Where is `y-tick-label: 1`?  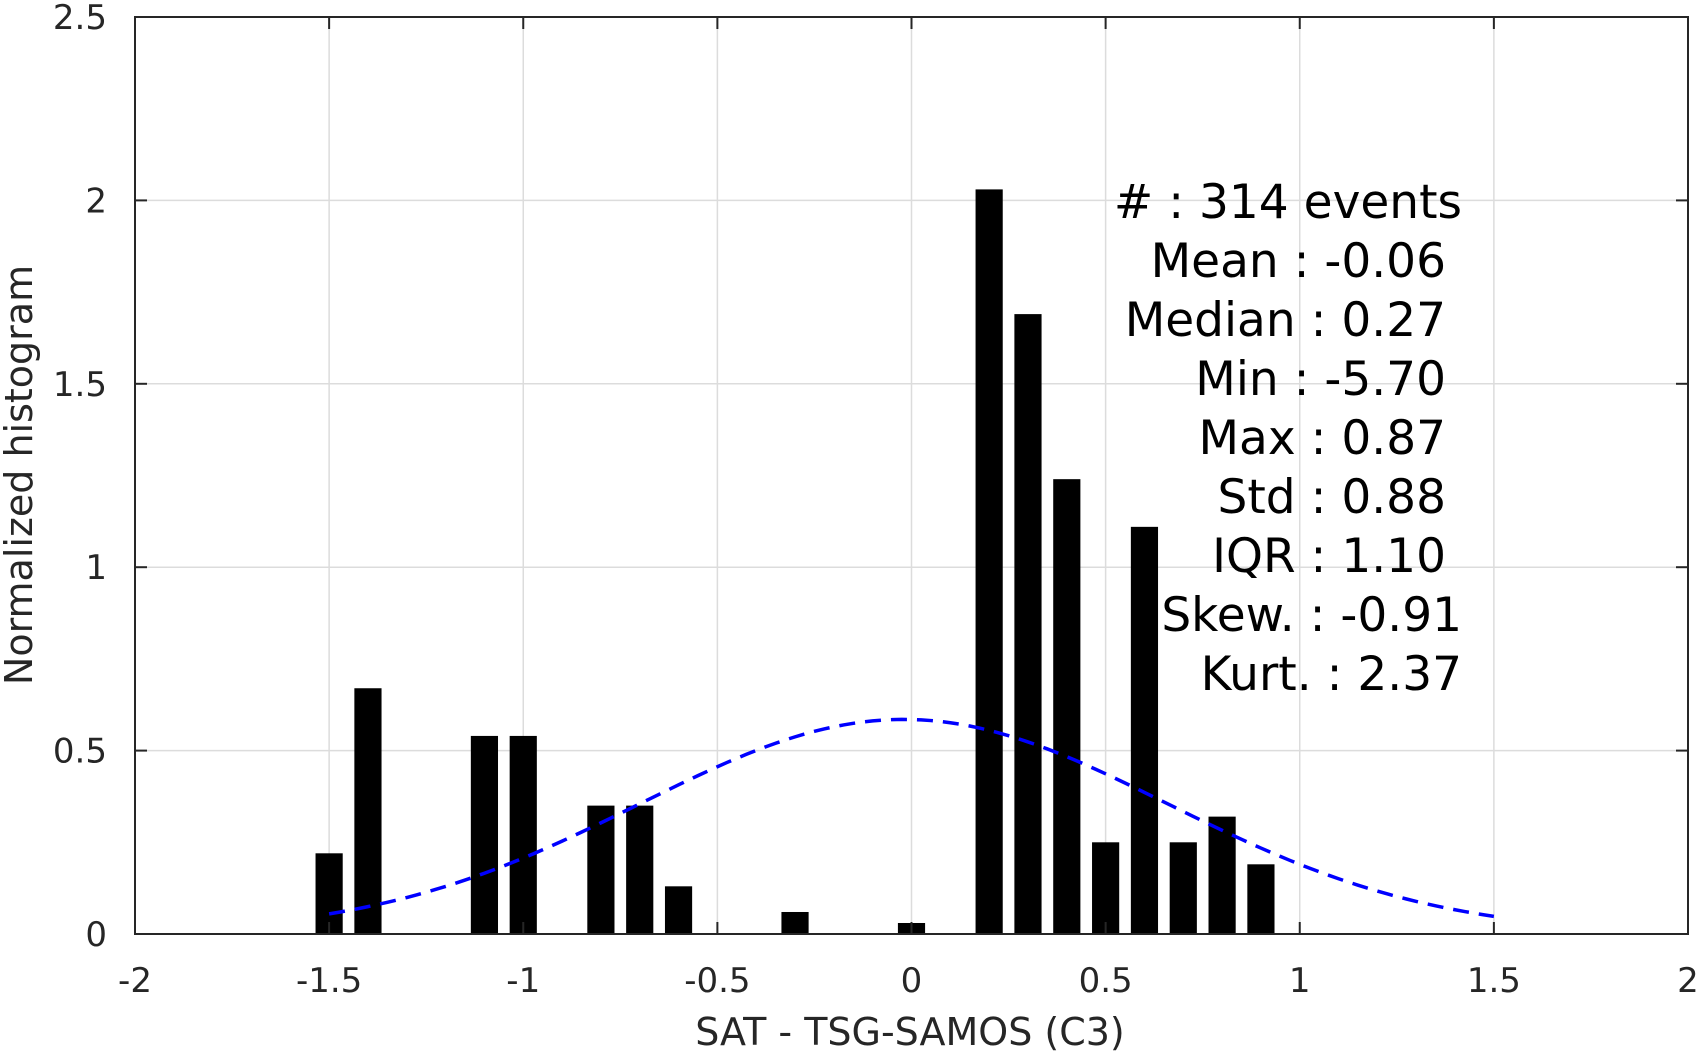 y-tick-label: 1 is located at coordinates (96, 568).